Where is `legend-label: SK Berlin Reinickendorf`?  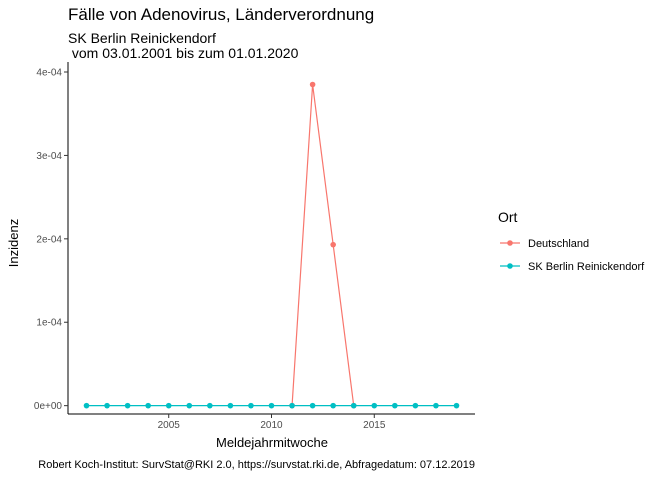
legend-label: SK Berlin Reinickendorf is located at coordinates (586, 267).